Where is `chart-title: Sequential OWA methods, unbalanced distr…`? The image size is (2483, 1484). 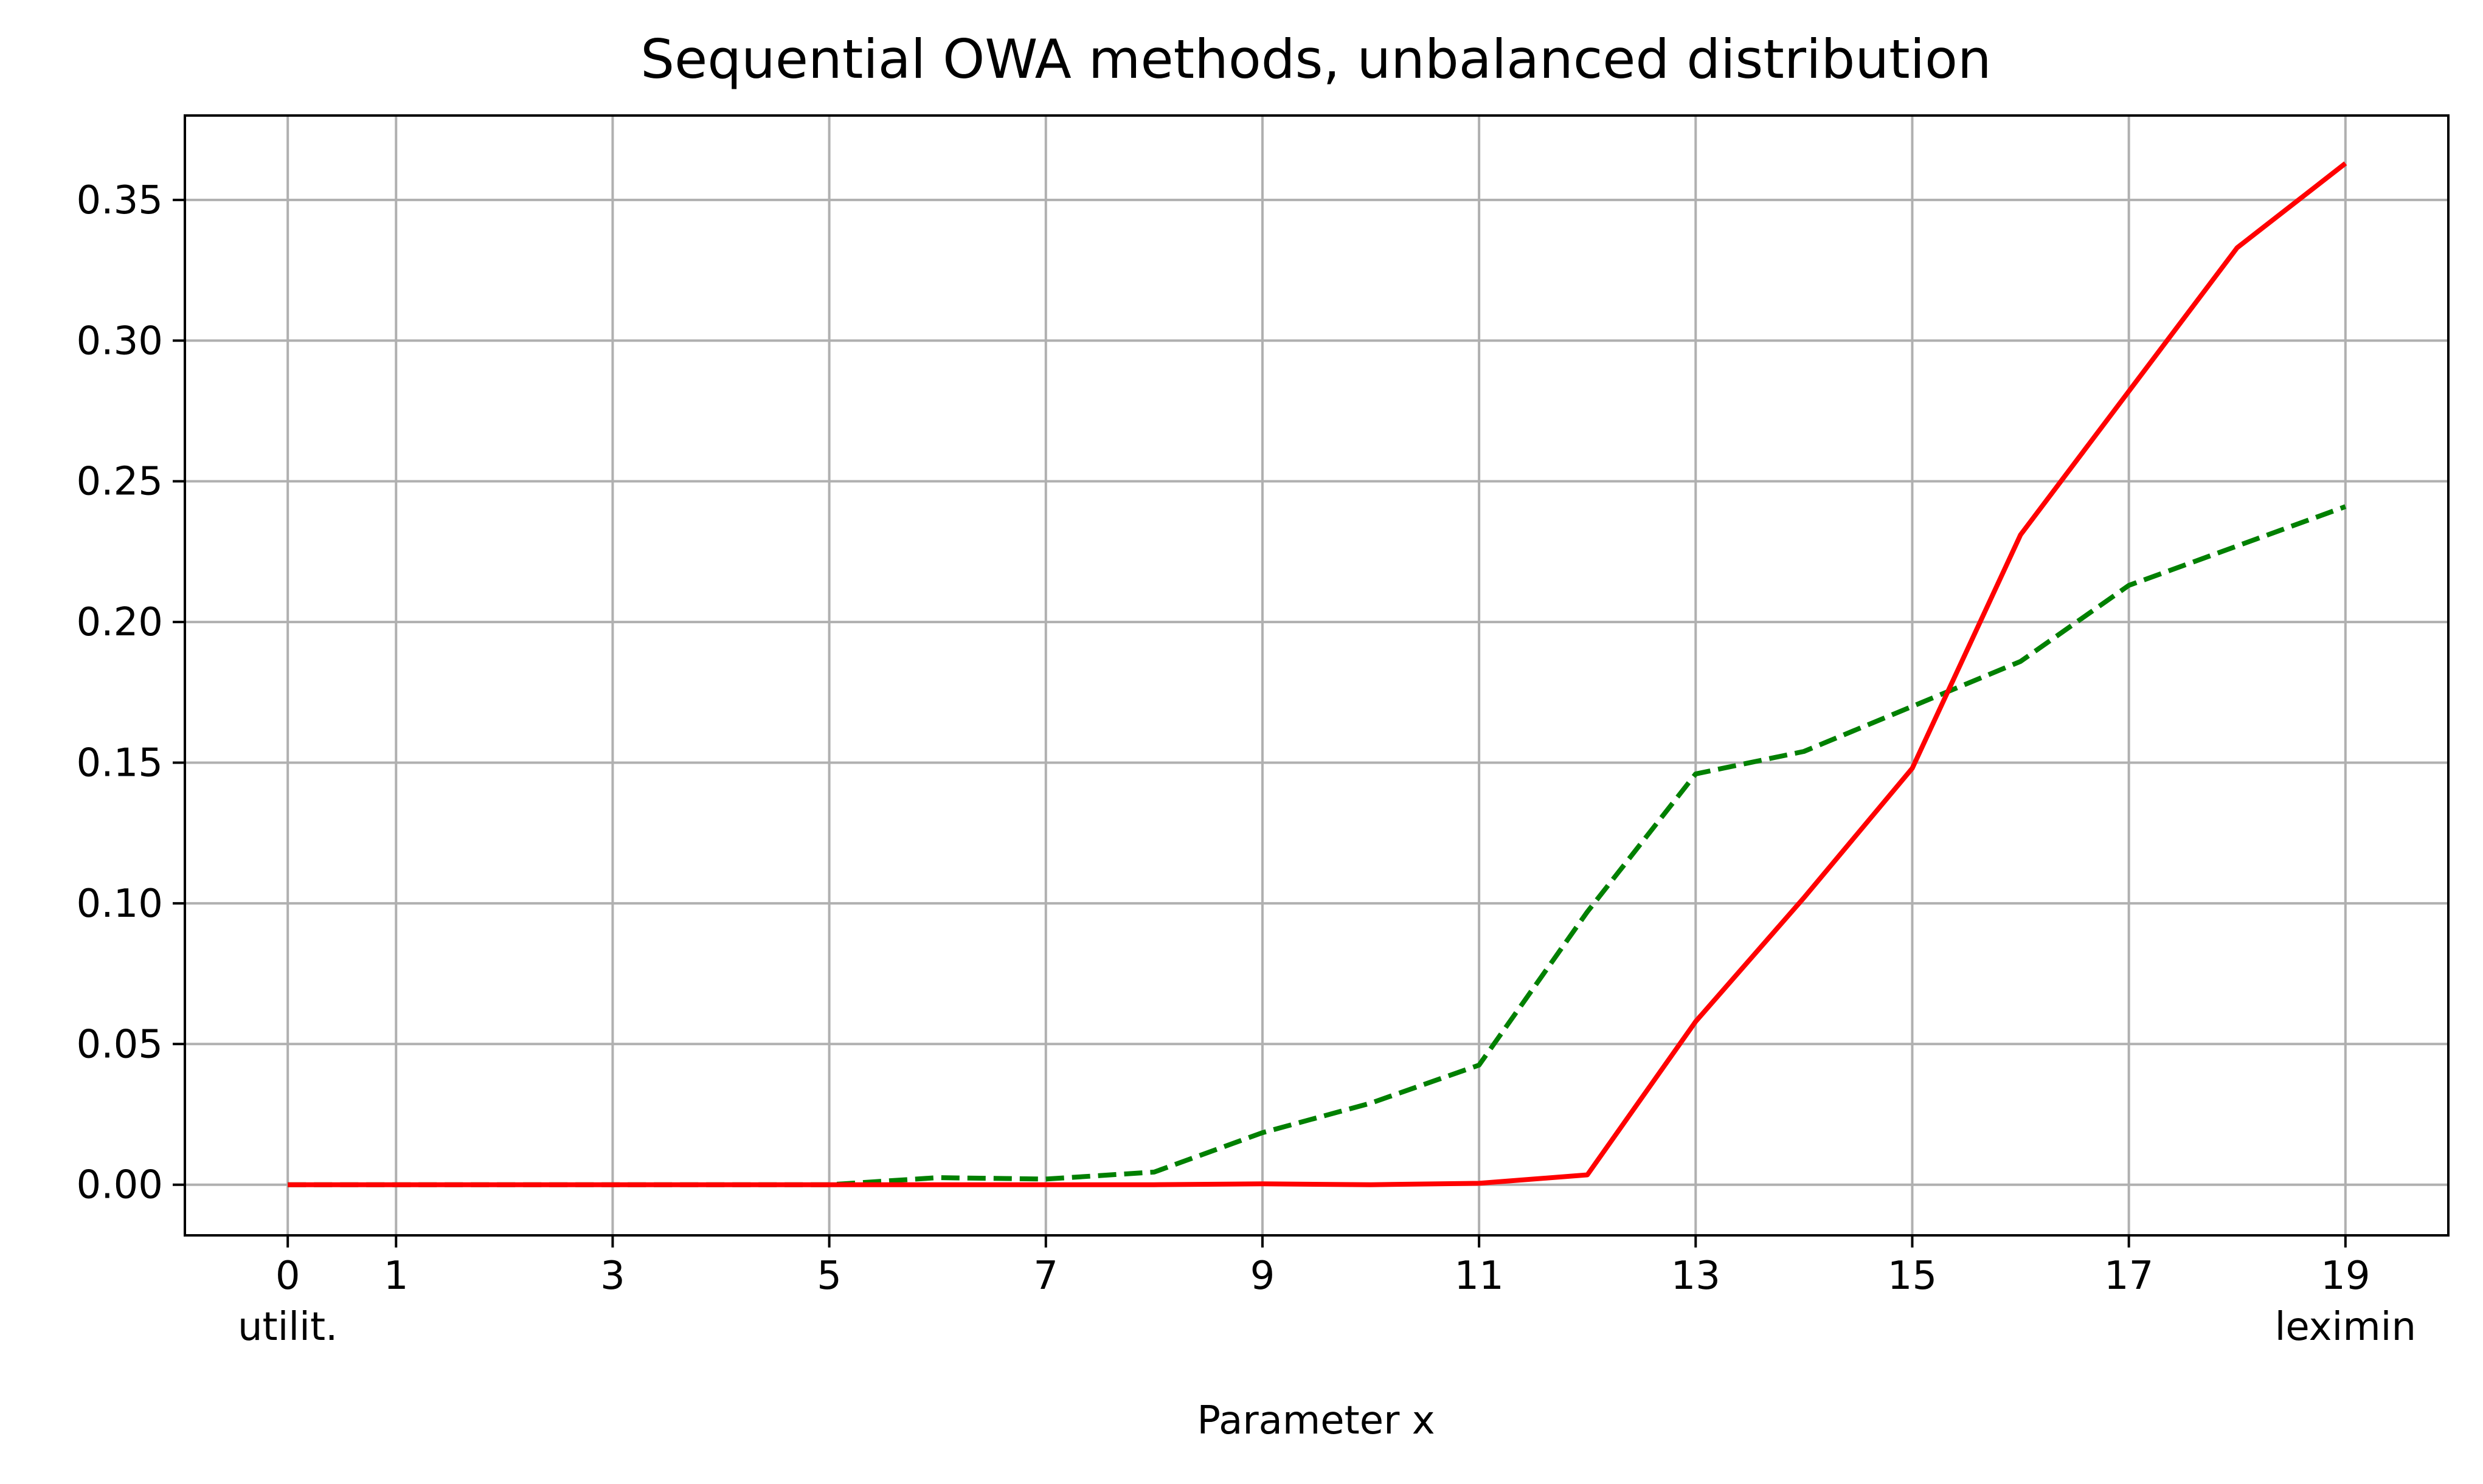
chart-title: Sequential OWA methods, unbalanced distr… is located at coordinates (1315, 59).